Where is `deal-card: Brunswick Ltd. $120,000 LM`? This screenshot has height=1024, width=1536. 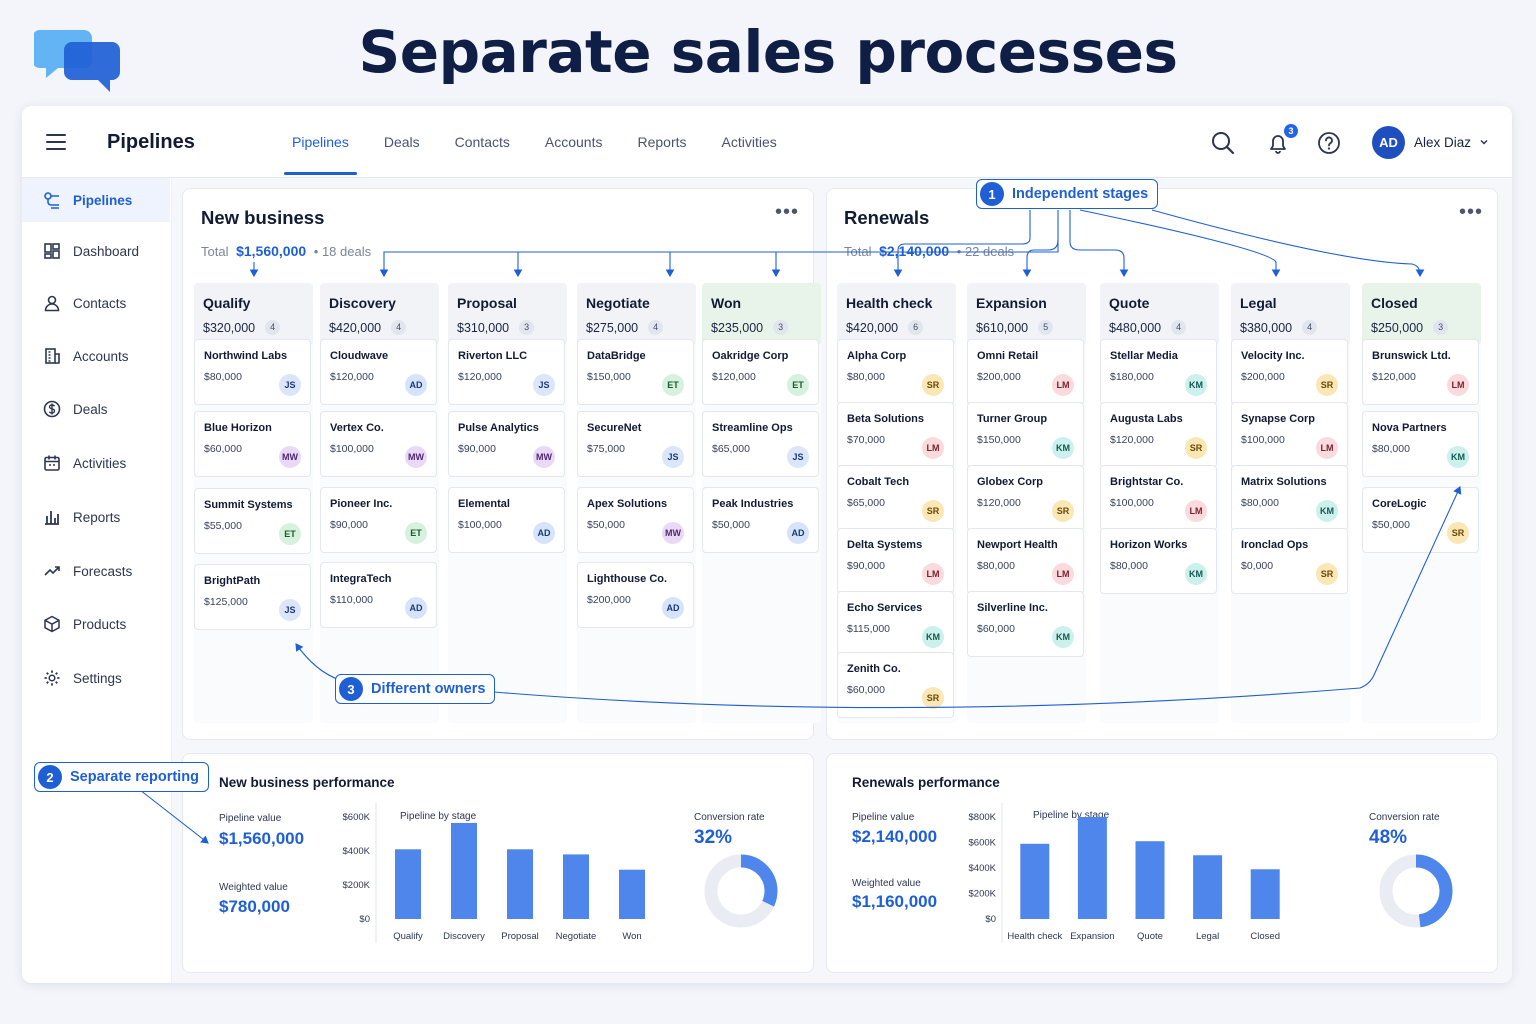 deal-card: Brunswick Ltd. $120,000 LM is located at coordinates (1420, 372).